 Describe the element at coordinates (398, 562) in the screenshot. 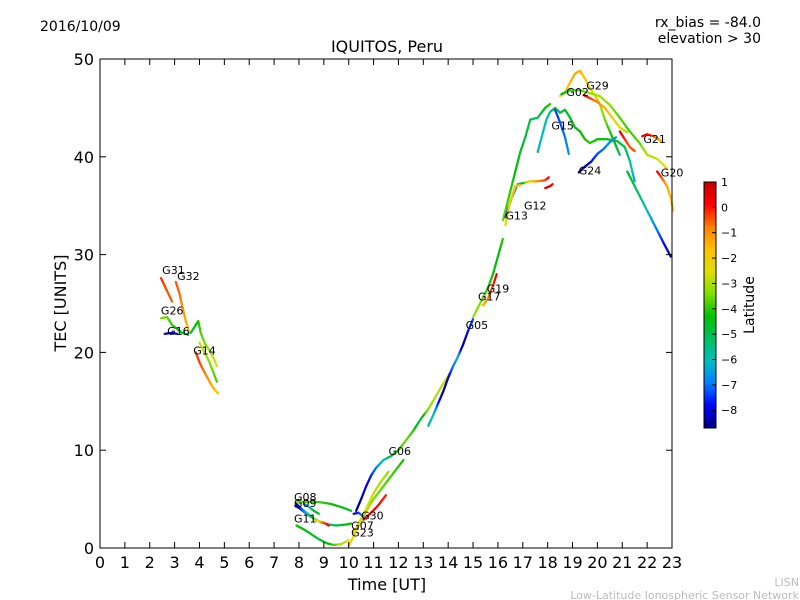

I see `x-tick-label: 12` at that location.